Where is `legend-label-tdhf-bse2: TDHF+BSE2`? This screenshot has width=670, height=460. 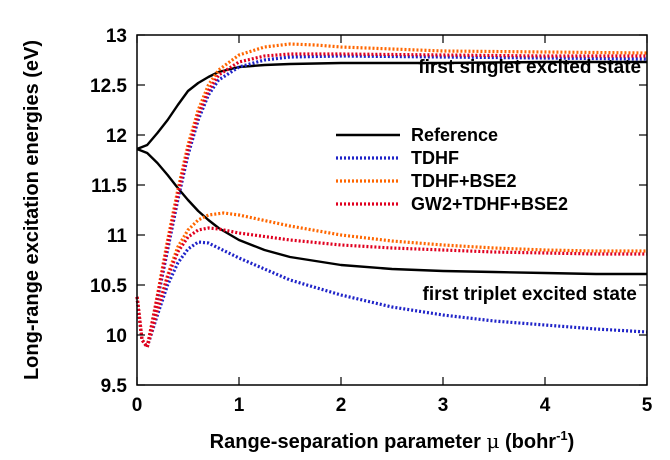 legend-label-tdhf-bse2: TDHF+BSE2 is located at coordinates (464, 181).